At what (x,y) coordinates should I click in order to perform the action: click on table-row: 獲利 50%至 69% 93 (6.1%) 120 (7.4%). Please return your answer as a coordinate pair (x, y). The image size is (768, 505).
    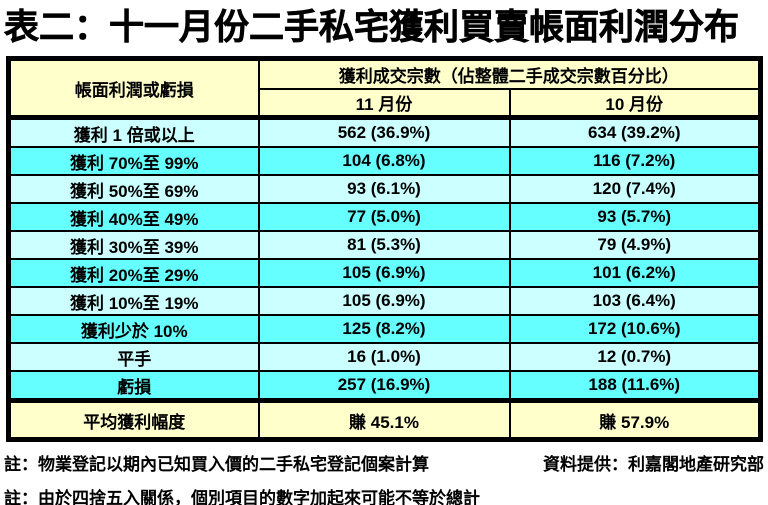
    Looking at the image, I should click on (384, 189).